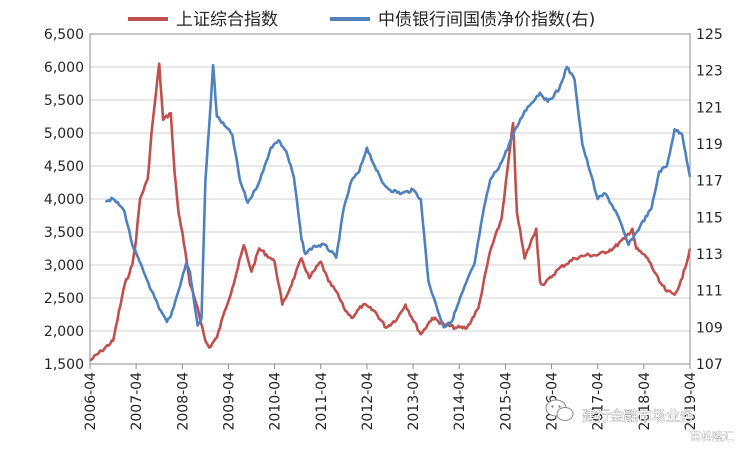 The width and height of the screenshot is (750, 450). I want to click on x-tick-label: 2010-04, so click(276, 401).